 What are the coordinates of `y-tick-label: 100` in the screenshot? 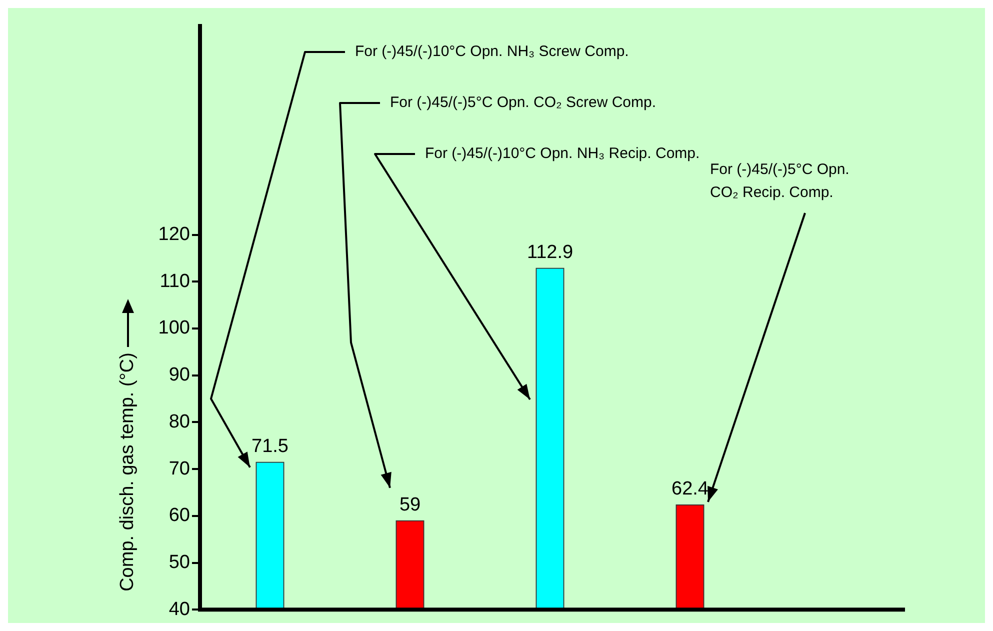 It's located at (174, 328).